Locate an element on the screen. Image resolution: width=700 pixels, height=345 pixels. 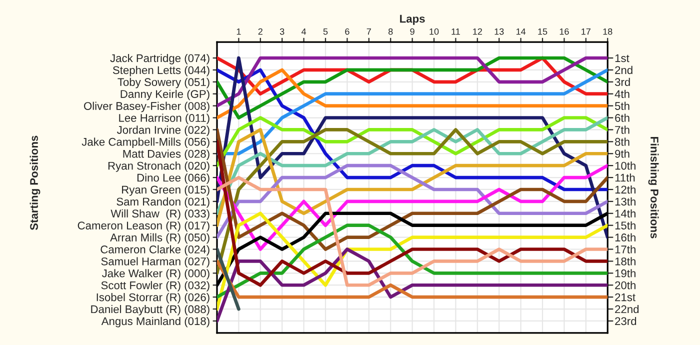
category-label: Angus Mainland (018) is located at coordinates (155, 322).